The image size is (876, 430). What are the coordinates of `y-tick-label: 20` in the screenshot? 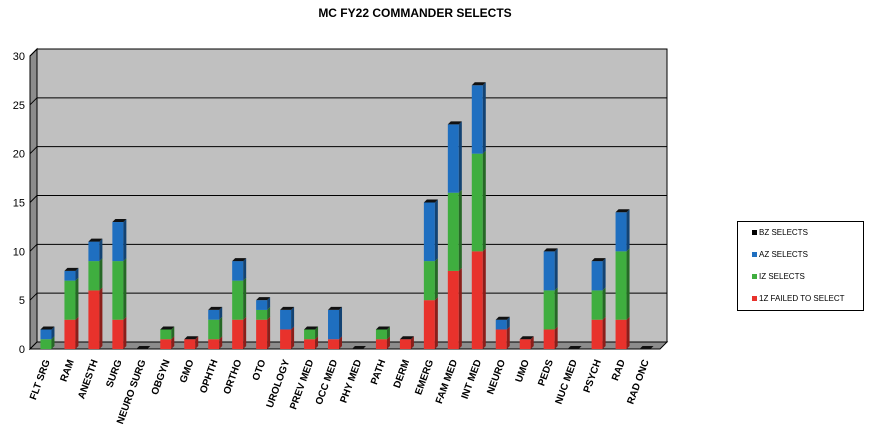 It's located at (19, 155).